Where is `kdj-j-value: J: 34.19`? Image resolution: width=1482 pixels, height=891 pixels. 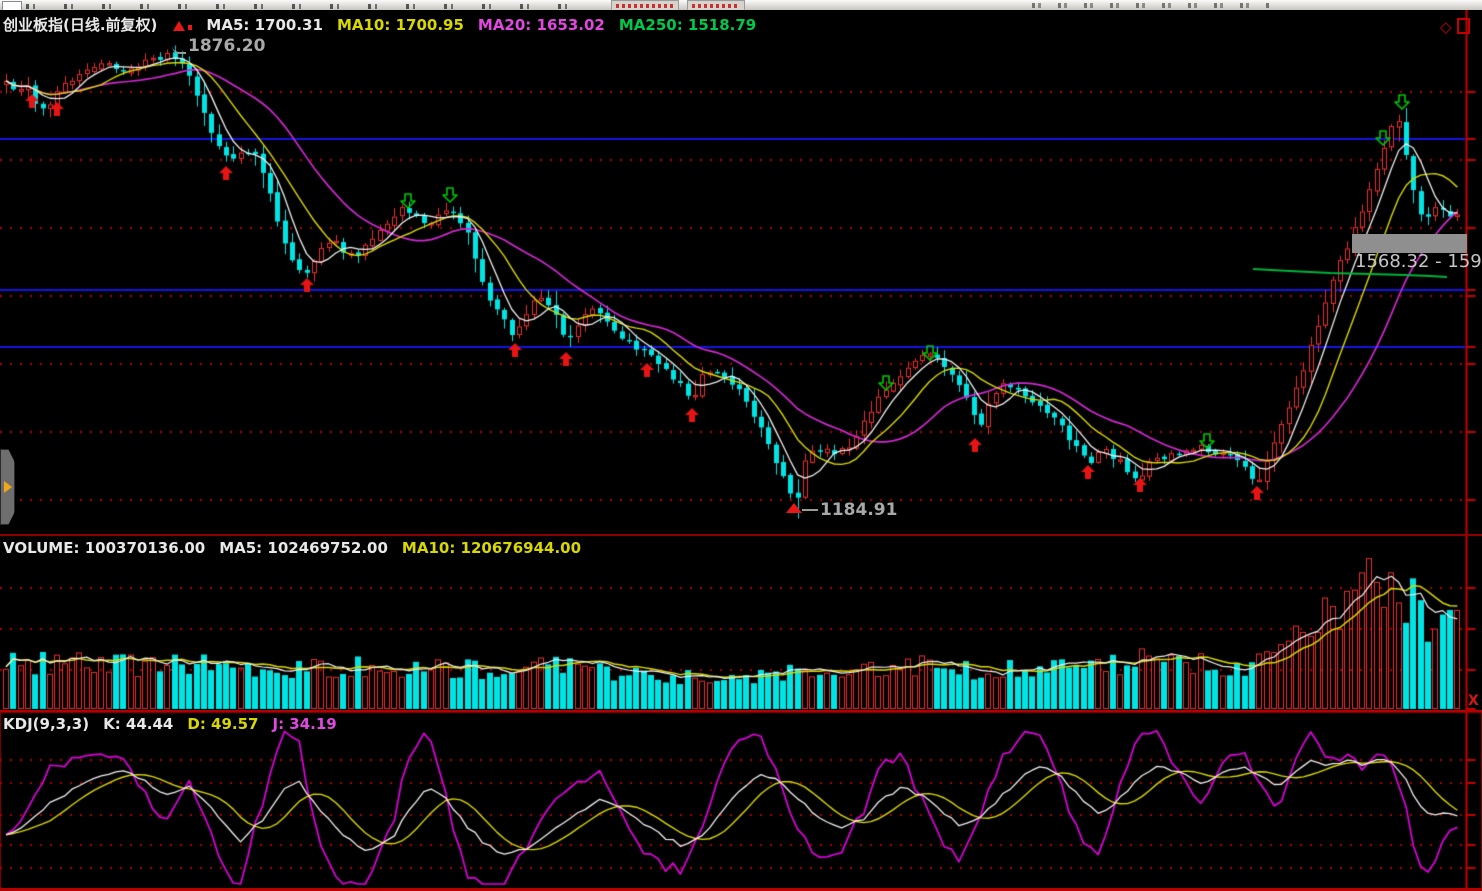
kdj-j-value: J: 34.19 is located at coordinates (304, 724).